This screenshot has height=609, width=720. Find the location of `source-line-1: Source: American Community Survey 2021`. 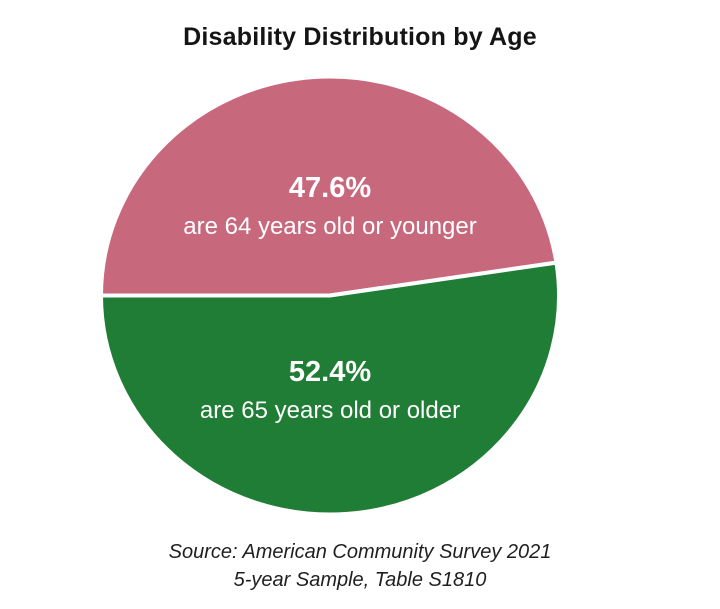

source-line-1: Source: American Community Survey 2021 is located at coordinates (360, 552).